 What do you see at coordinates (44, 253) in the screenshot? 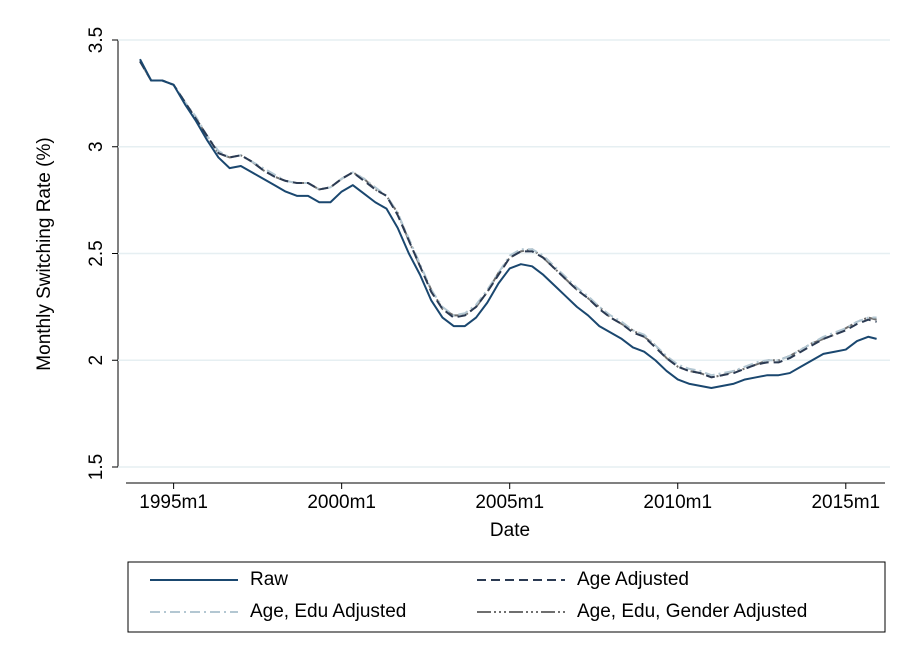
I see `y-axis-label: Monthly Switching Rate (%)` at bounding box center [44, 253].